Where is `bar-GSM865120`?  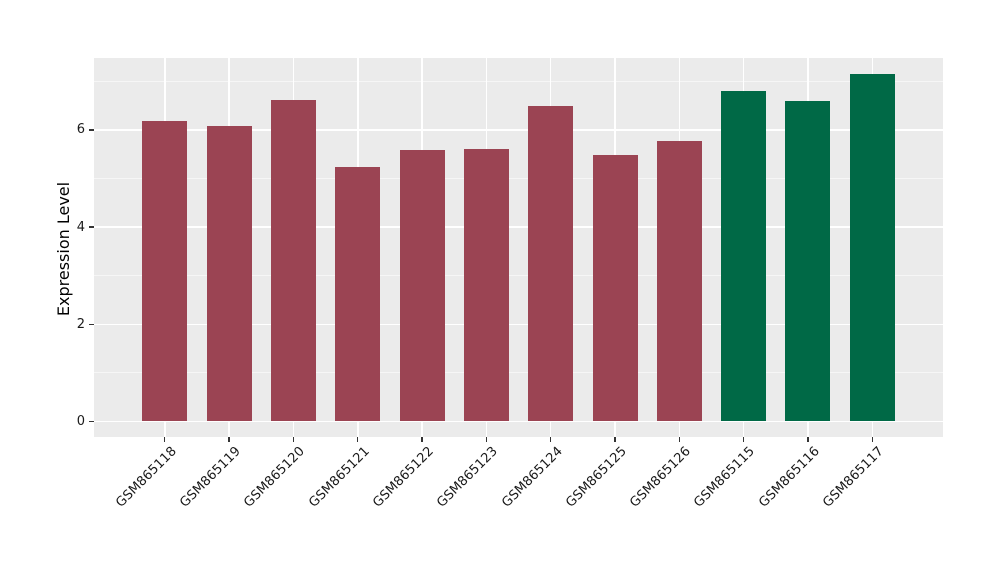 bar-GSM865120 is located at coordinates (293, 260).